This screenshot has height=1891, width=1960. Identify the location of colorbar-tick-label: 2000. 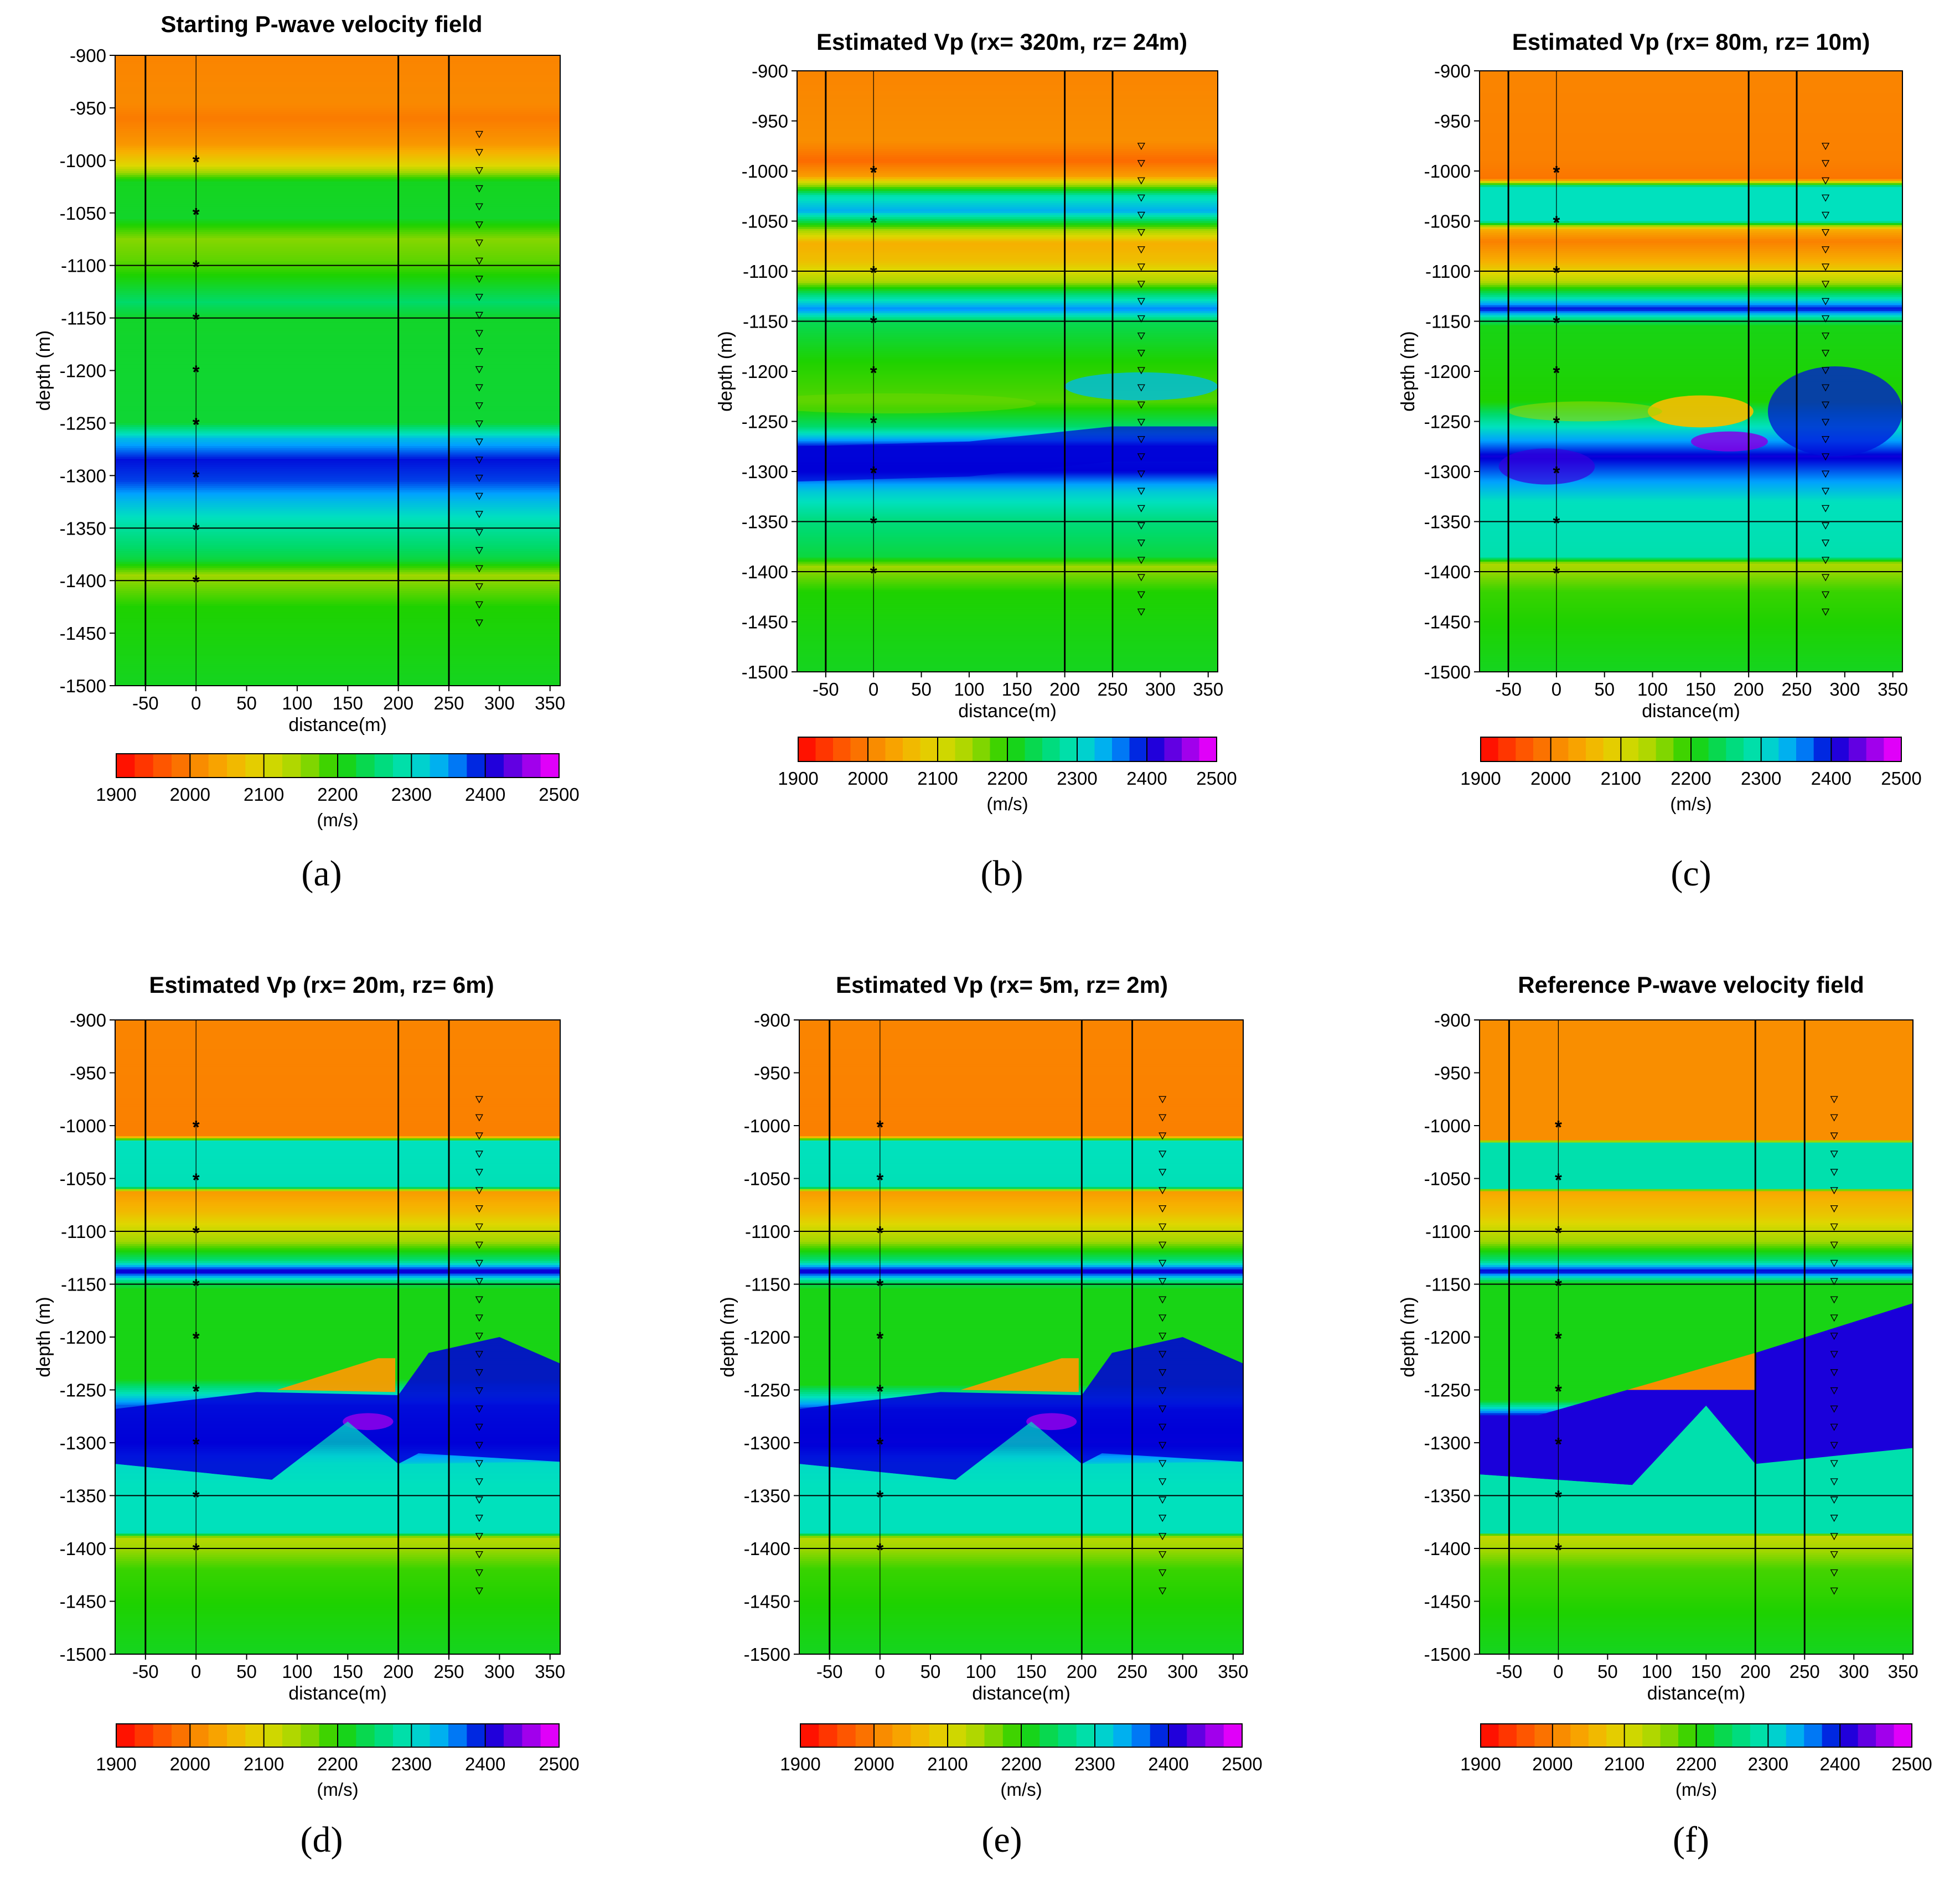
(867, 778).